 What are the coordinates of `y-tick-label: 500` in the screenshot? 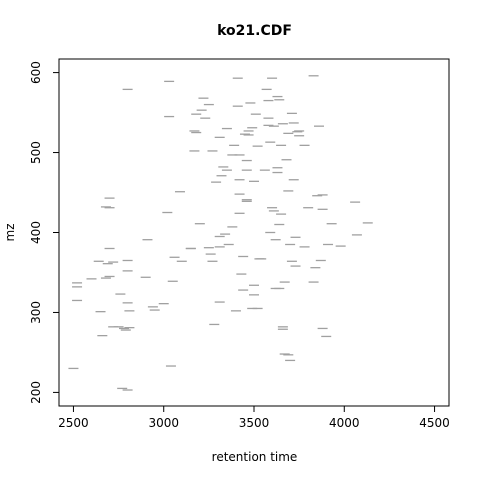 It's located at (36, 152).